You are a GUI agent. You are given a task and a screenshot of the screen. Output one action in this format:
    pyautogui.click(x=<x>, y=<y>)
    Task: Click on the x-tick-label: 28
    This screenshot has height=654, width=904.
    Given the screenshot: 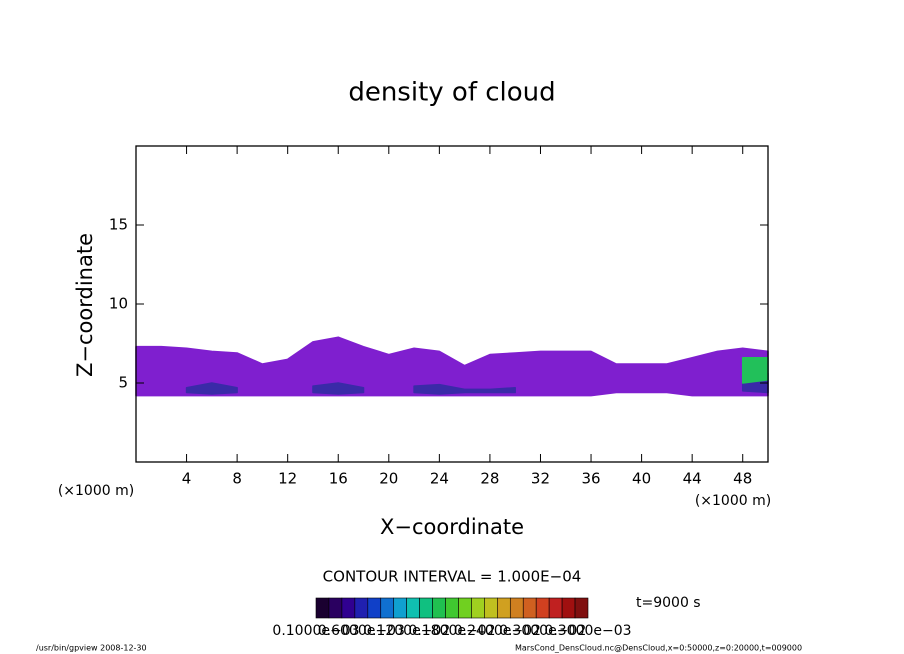 What is the action you would take?
    pyautogui.click(x=489, y=479)
    